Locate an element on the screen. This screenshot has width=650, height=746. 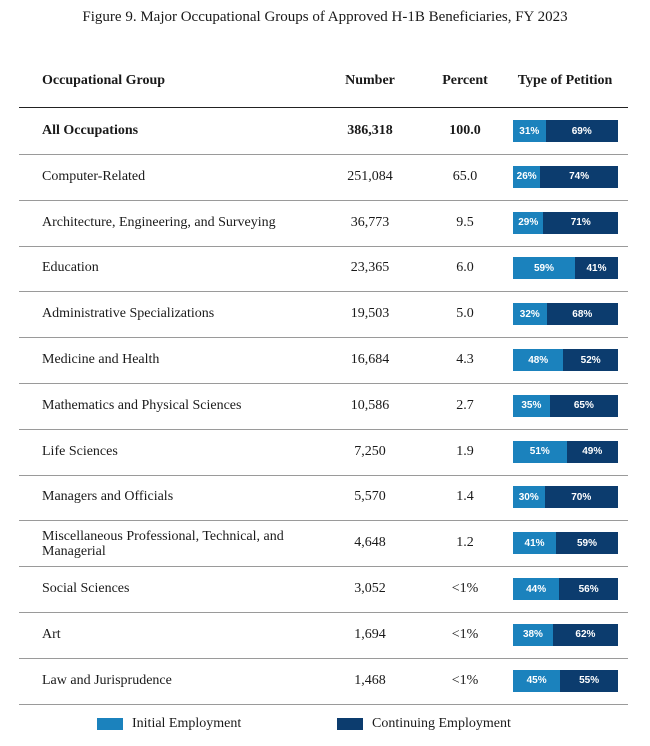
petition-type-bar: 31% 69% is located at coordinates (565, 131).